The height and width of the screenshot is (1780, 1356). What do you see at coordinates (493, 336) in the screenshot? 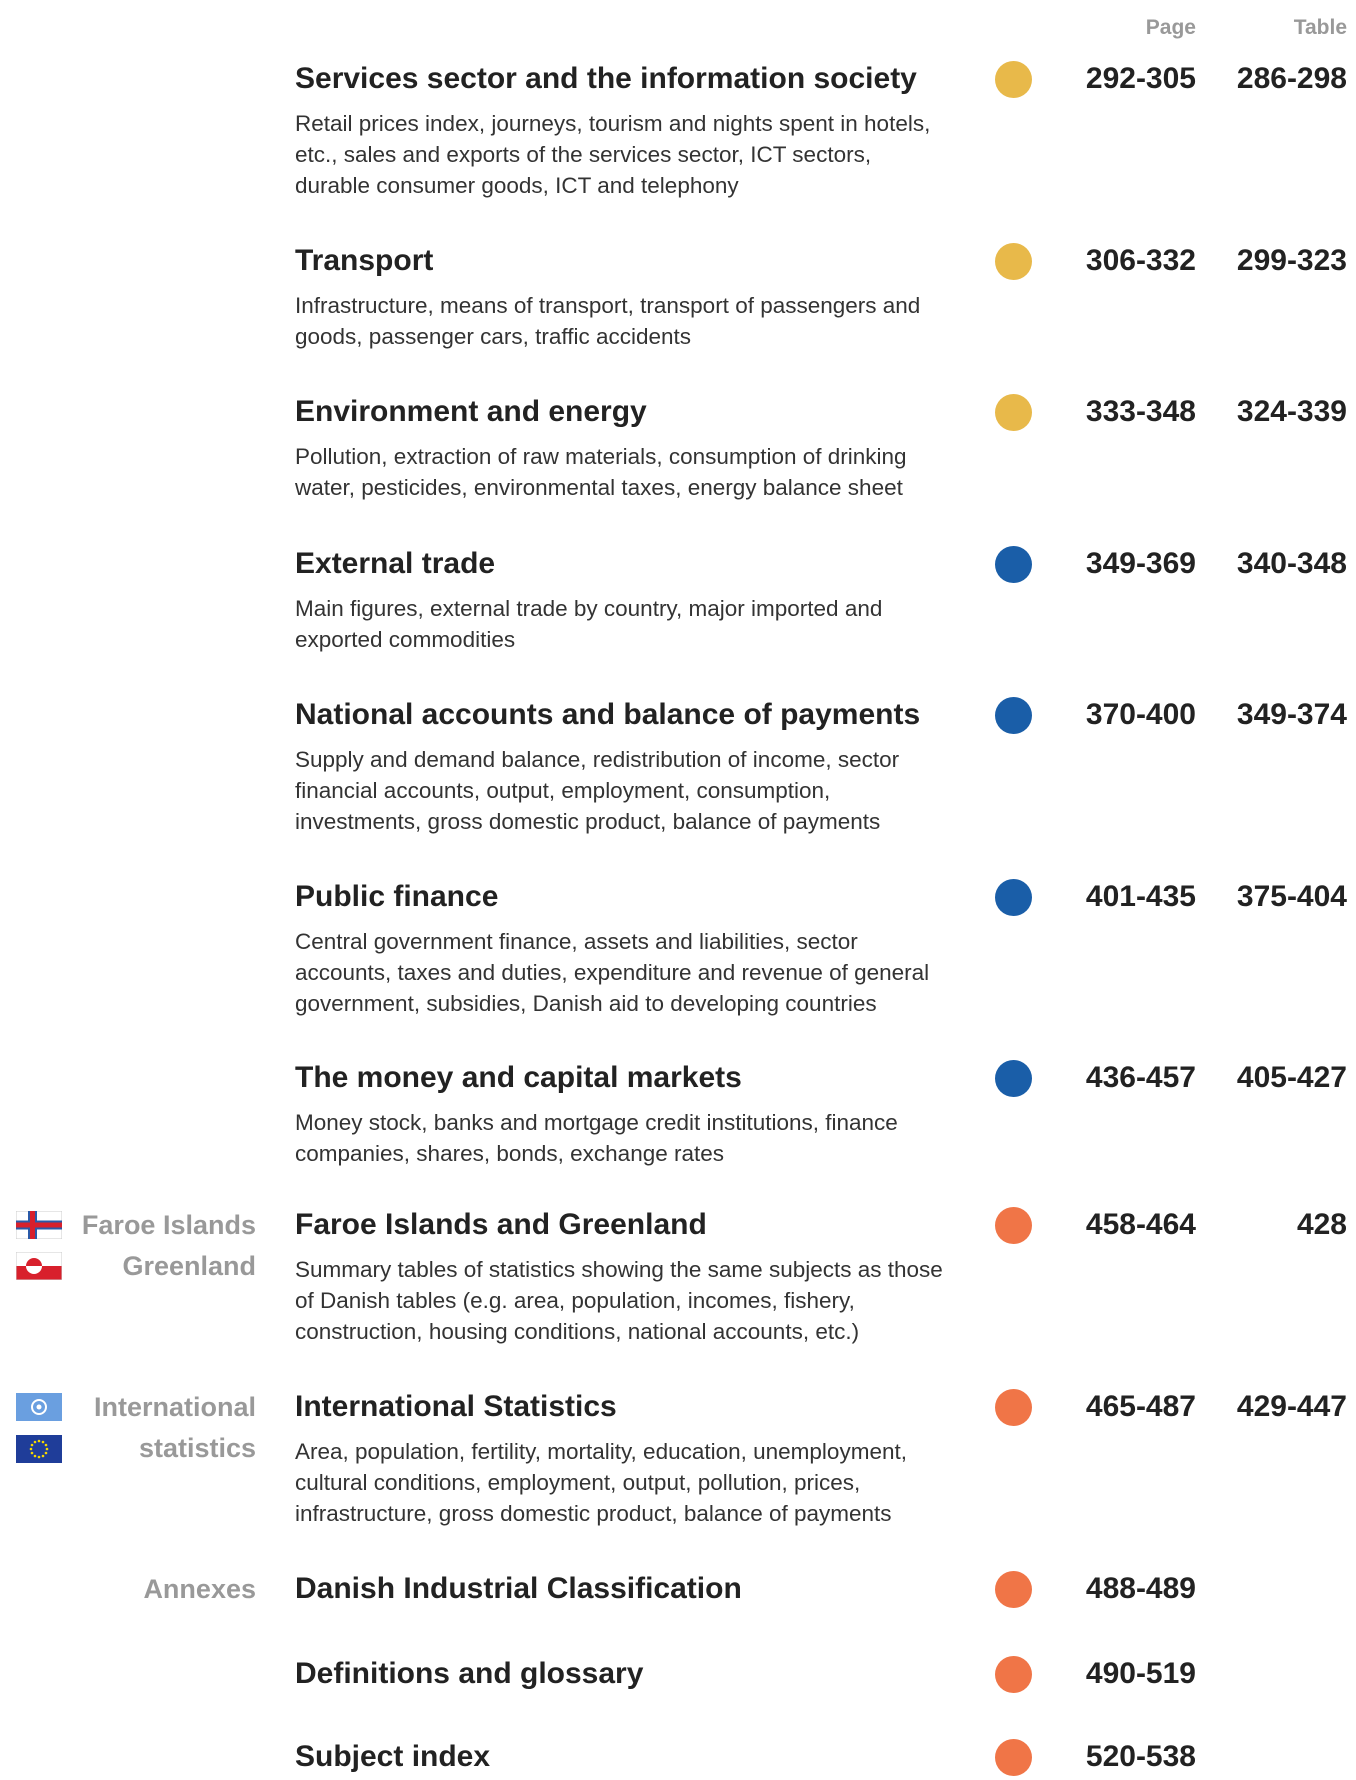
I see `section-description: goods, passenger cars, traffic accidents` at bounding box center [493, 336].